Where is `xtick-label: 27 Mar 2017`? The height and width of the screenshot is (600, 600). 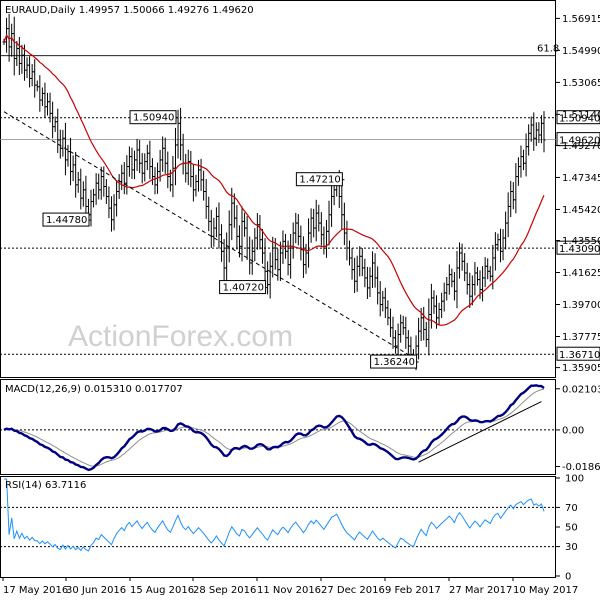
xtick-label: 27 Mar 2017 is located at coordinates (480, 590).